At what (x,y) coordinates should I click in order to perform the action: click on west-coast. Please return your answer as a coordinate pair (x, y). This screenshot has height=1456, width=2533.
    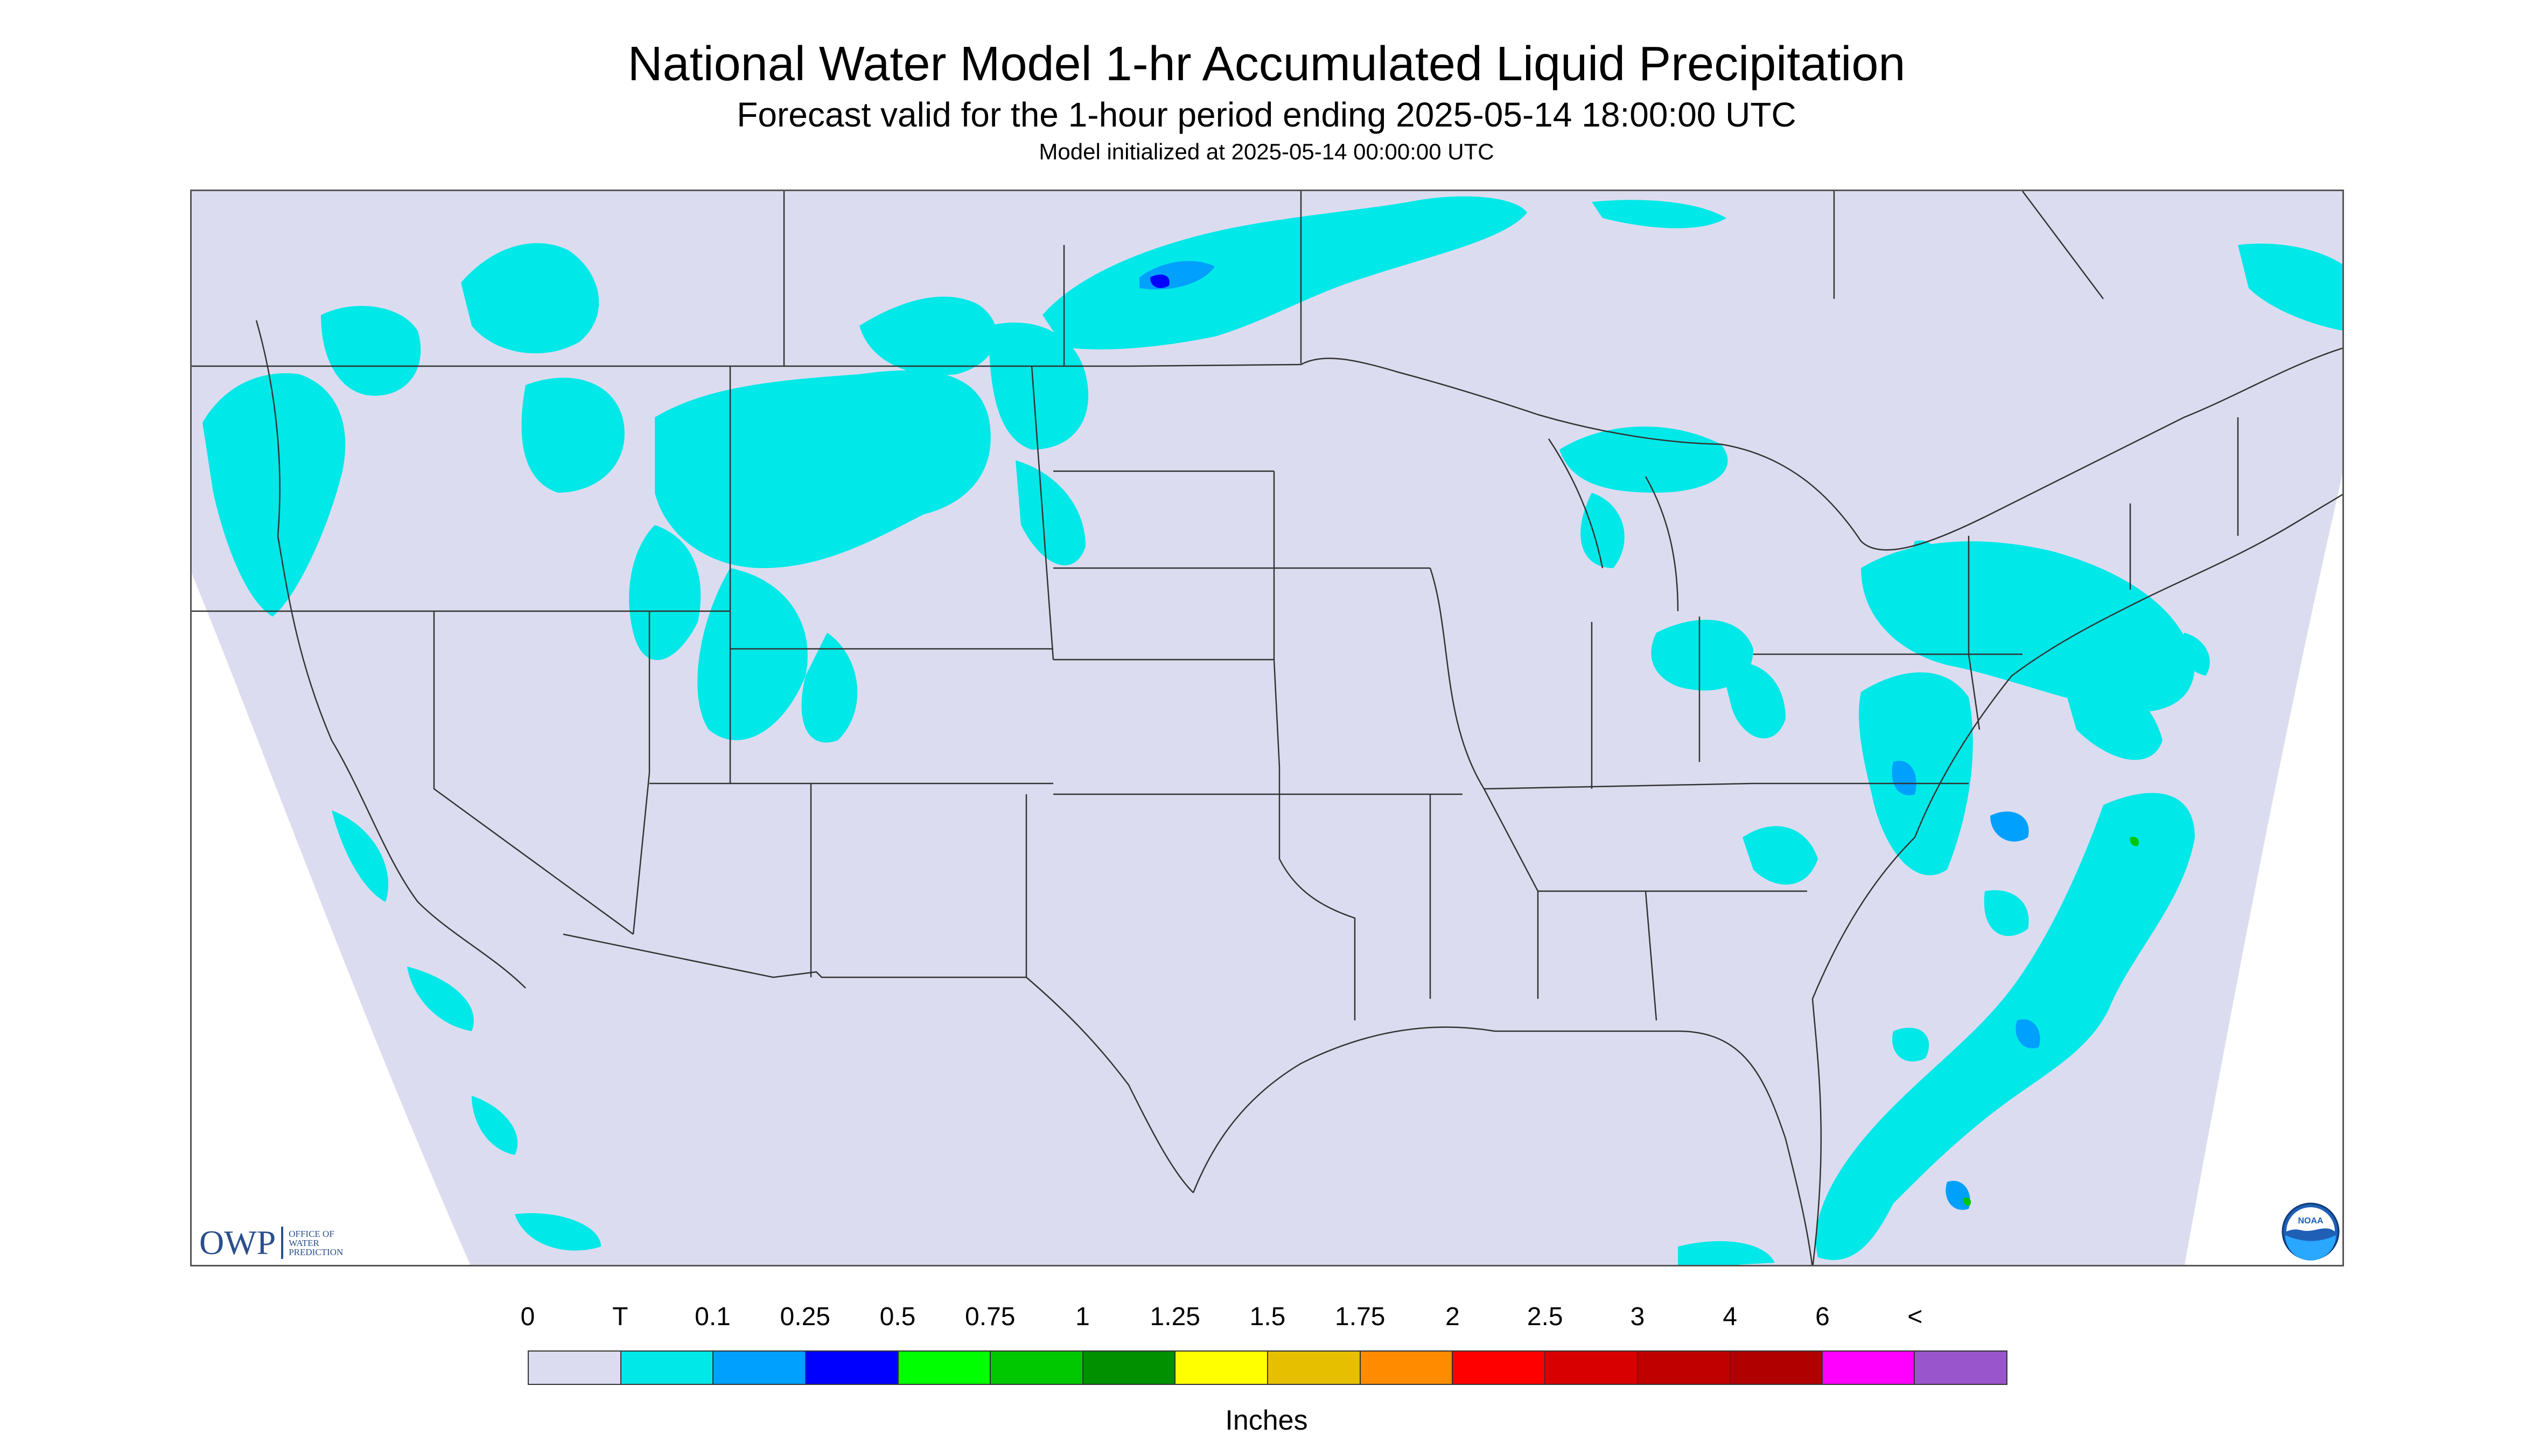
    Looking at the image, I should click on (391, 654).